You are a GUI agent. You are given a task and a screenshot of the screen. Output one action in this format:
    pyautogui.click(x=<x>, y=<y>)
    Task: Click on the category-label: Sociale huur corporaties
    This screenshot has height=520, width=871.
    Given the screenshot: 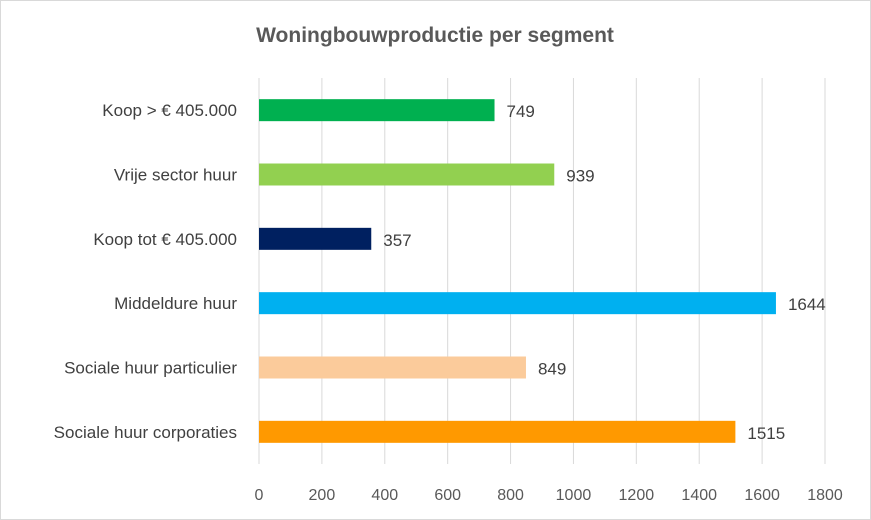 What is the action you would take?
    pyautogui.click(x=145, y=432)
    